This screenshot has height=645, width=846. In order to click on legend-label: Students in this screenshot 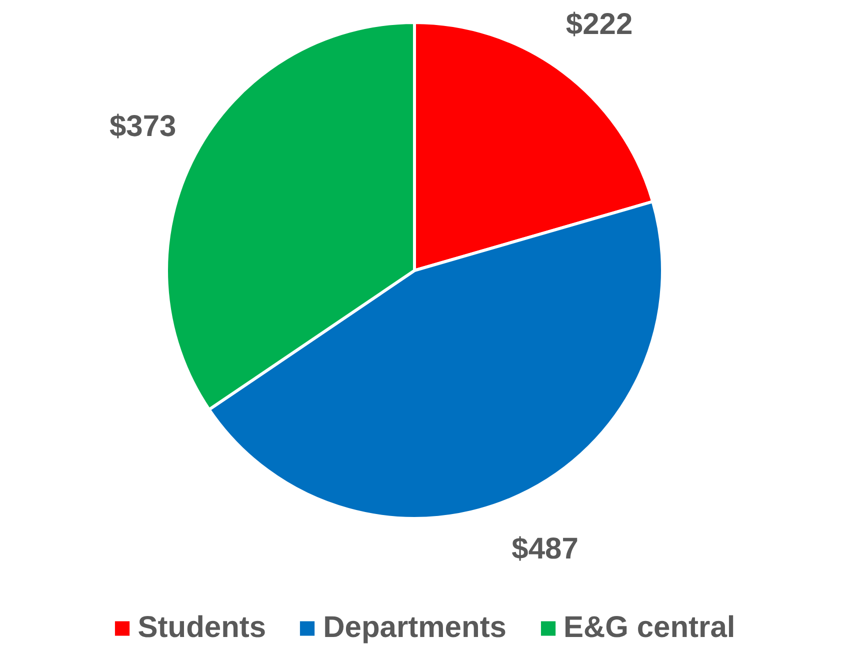, I will do `click(202, 628)`.